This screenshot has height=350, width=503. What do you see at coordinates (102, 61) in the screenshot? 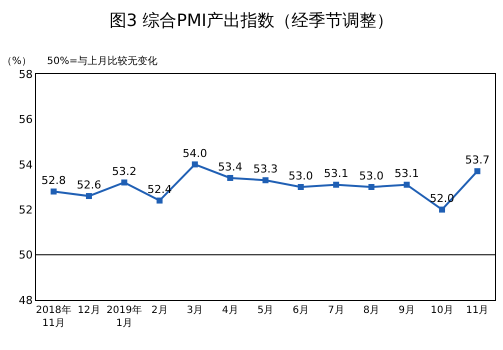
I see `text: 50%=与上月比较无变化` at bounding box center [102, 61].